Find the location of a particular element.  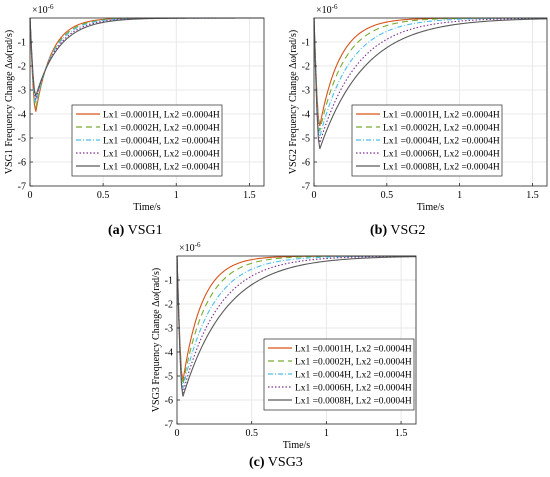

caption-letter: (c) is located at coordinates (257, 462).